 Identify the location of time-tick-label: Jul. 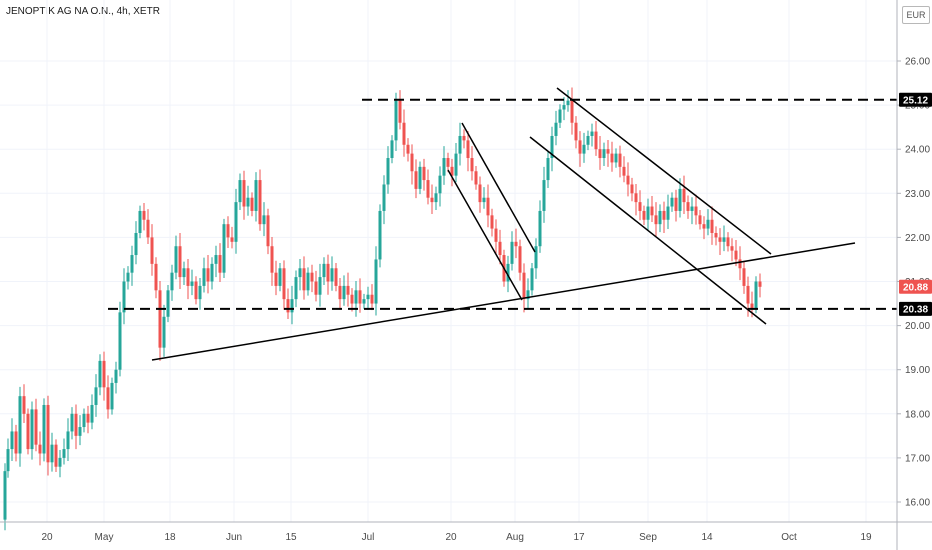
(368, 537).